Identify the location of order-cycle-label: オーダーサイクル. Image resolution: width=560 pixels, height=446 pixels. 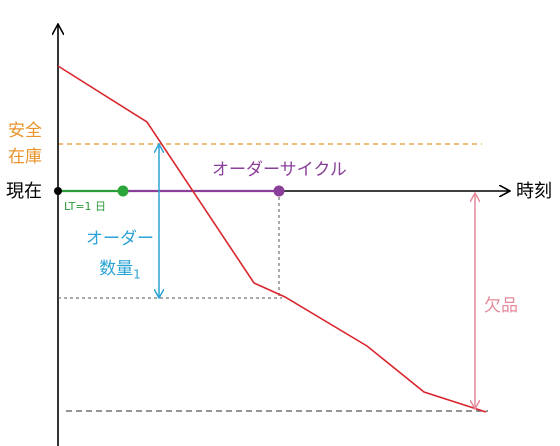
(279, 170).